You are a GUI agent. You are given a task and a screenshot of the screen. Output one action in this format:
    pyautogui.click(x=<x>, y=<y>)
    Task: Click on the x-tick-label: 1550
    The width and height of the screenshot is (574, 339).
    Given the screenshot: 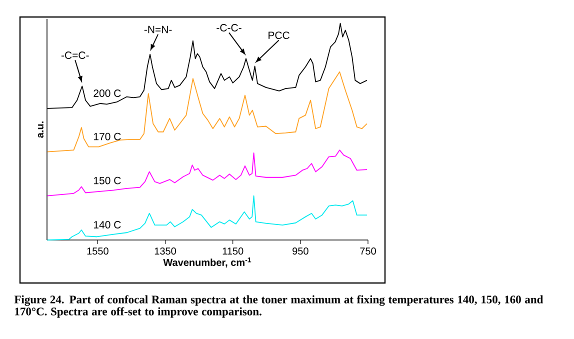 What is the action you would take?
    pyautogui.click(x=97, y=251)
    